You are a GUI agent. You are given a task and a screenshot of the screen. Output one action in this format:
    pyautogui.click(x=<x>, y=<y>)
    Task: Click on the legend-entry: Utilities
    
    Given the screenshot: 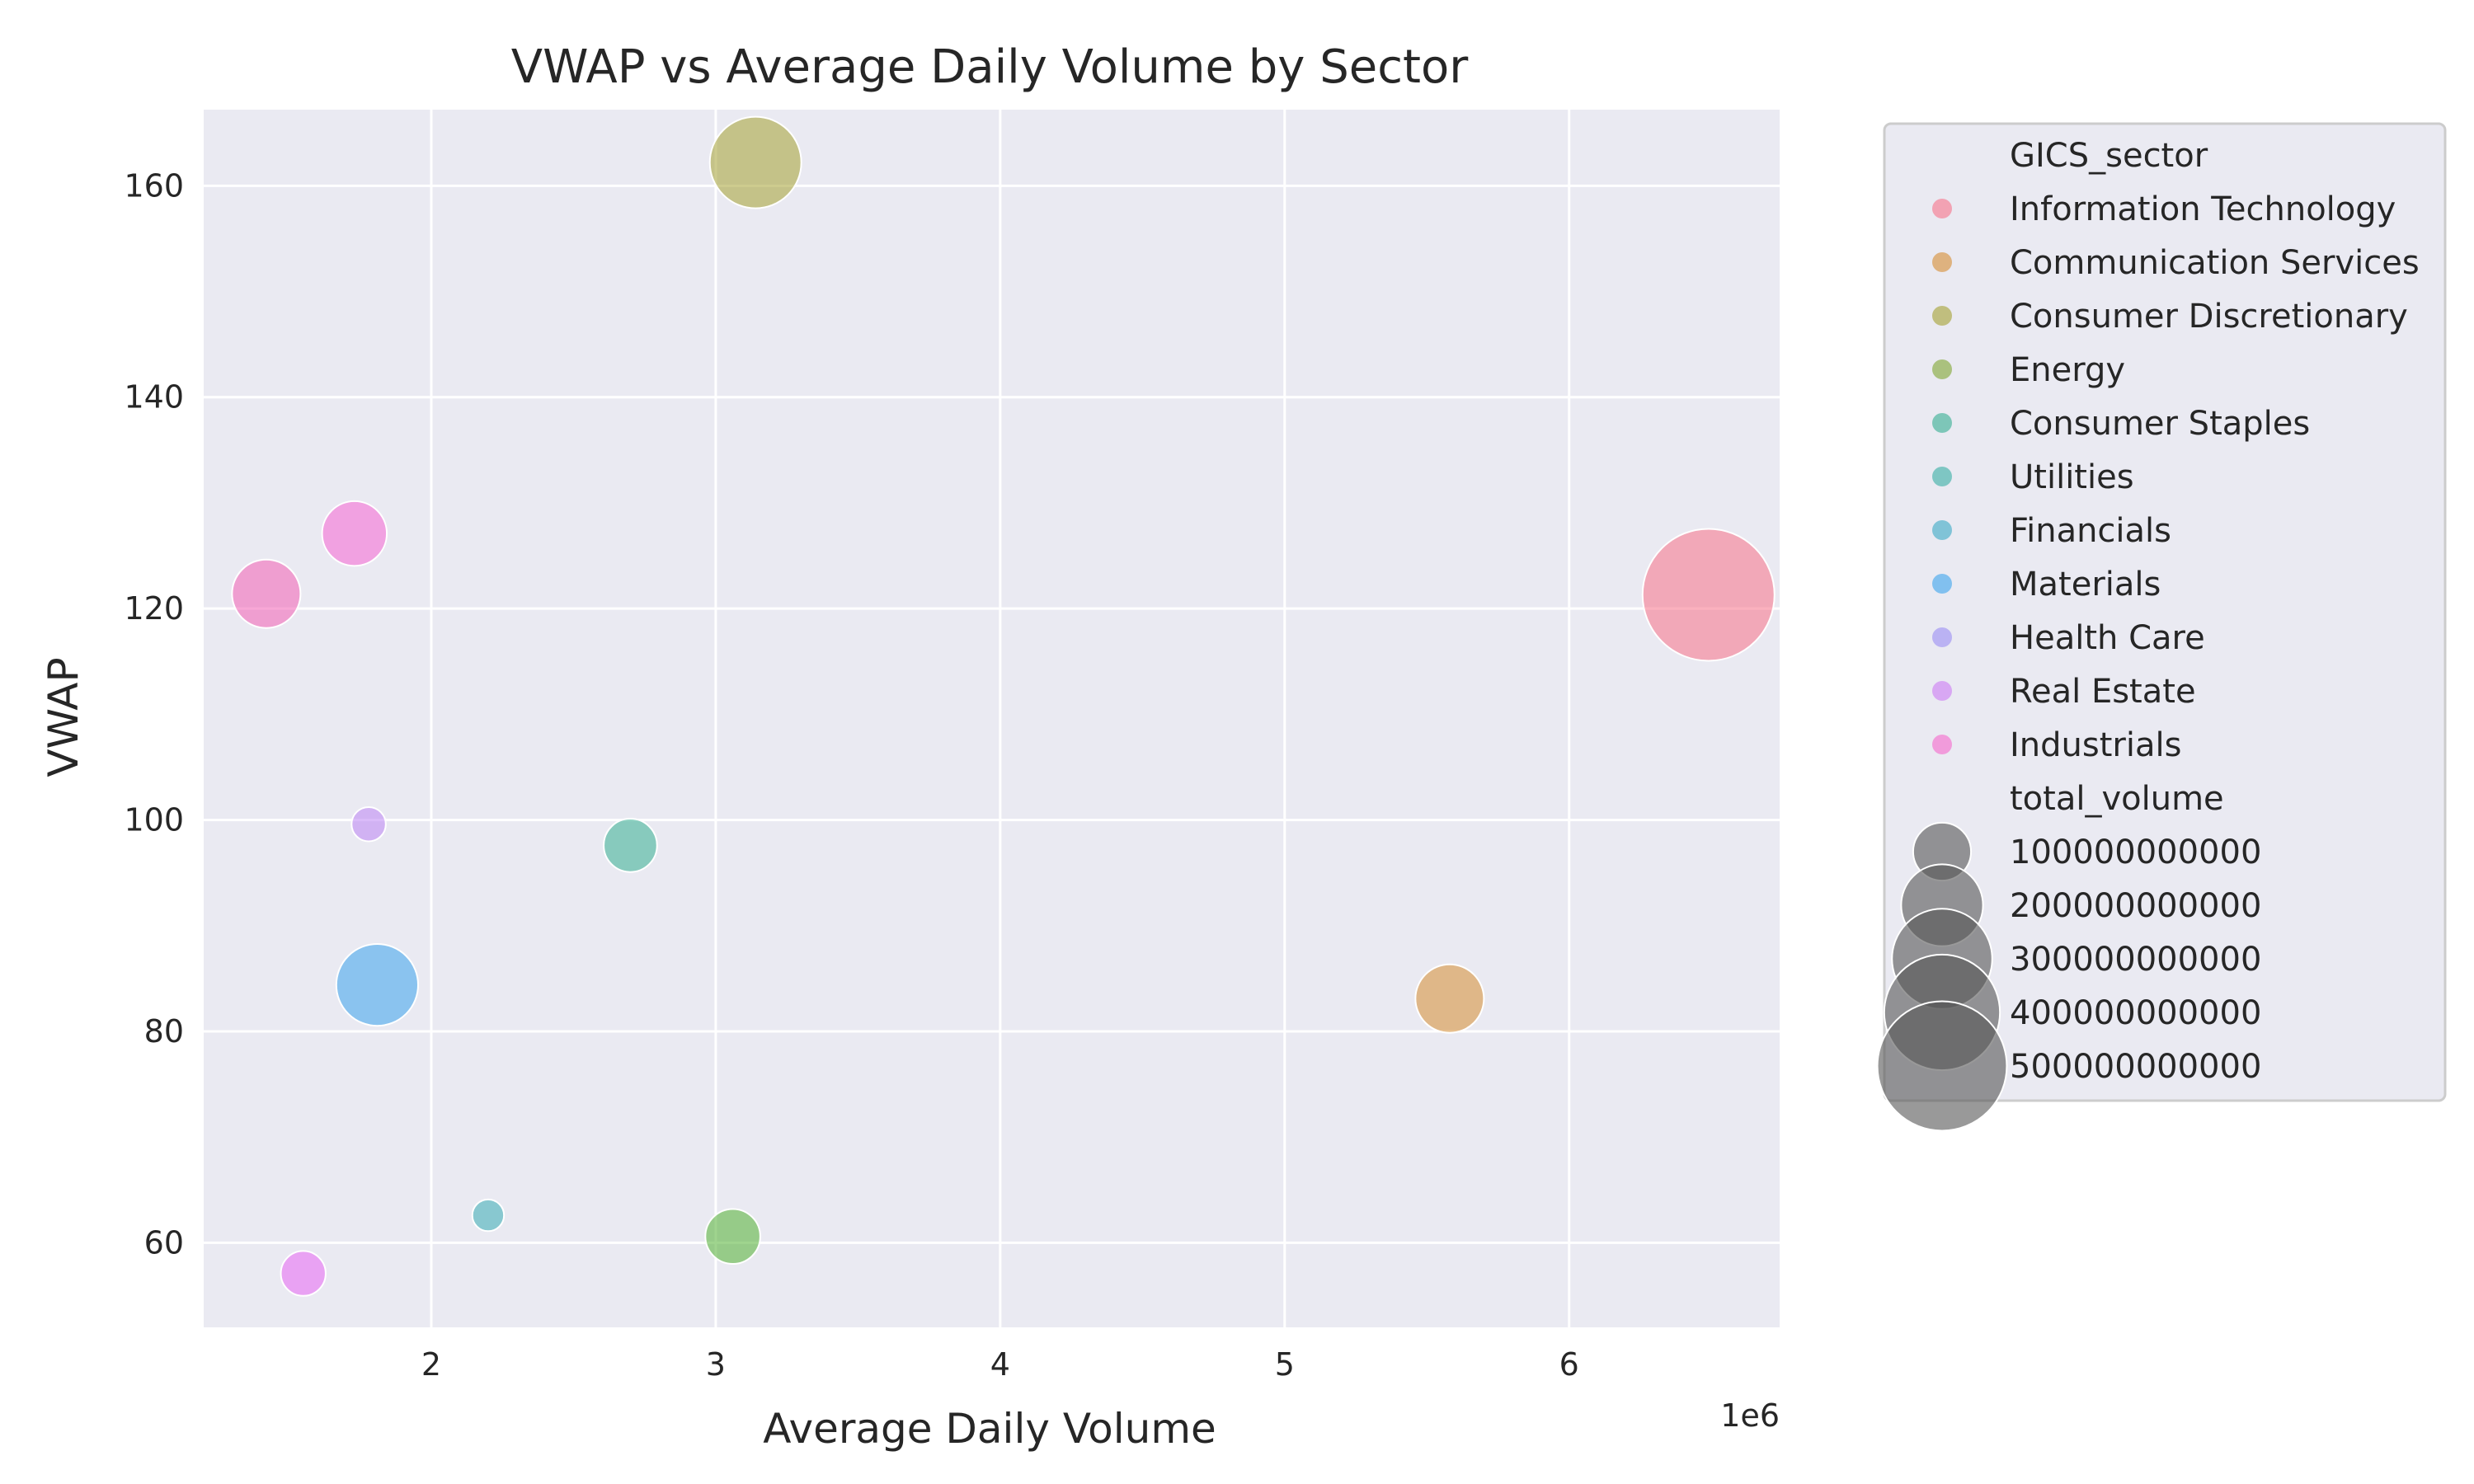 What is the action you would take?
    pyautogui.click(x=2072, y=477)
    